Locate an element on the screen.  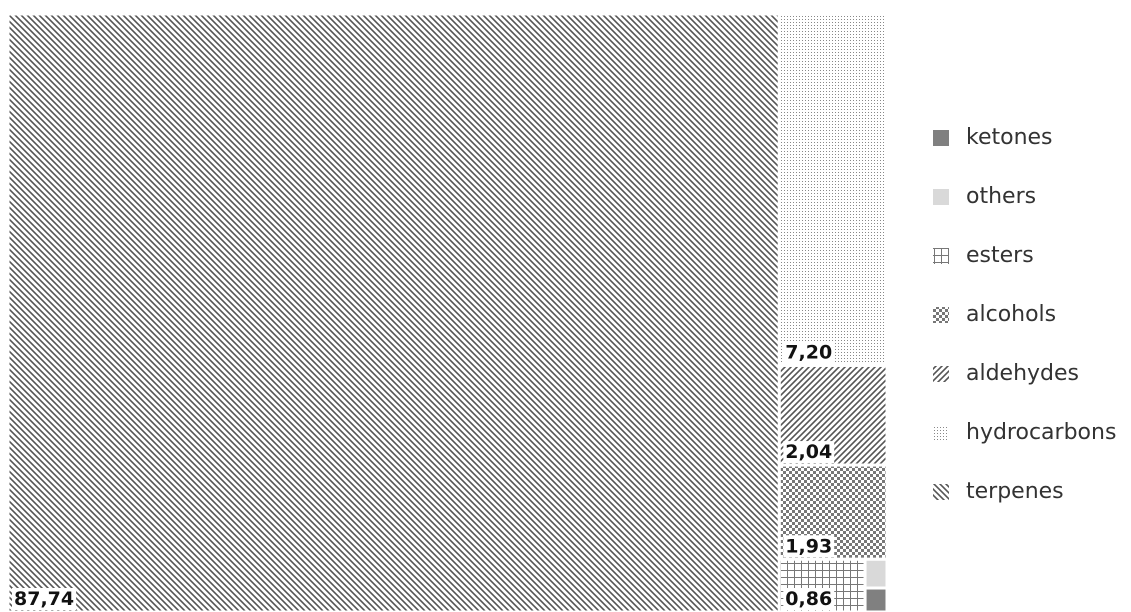
legend-label: aldehydes is located at coordinates (1022, 373).